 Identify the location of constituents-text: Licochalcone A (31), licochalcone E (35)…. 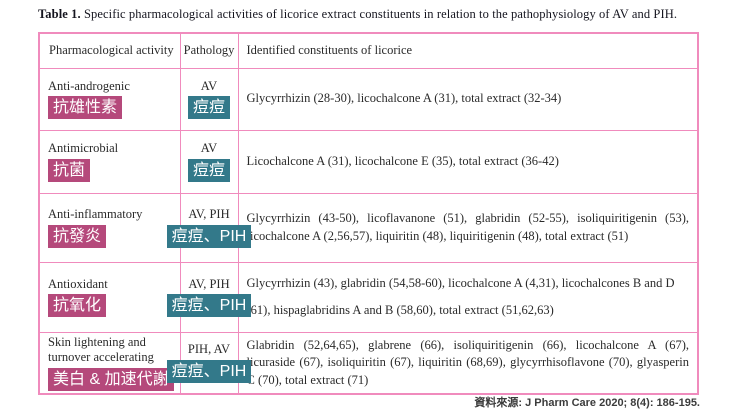
(402, 160).